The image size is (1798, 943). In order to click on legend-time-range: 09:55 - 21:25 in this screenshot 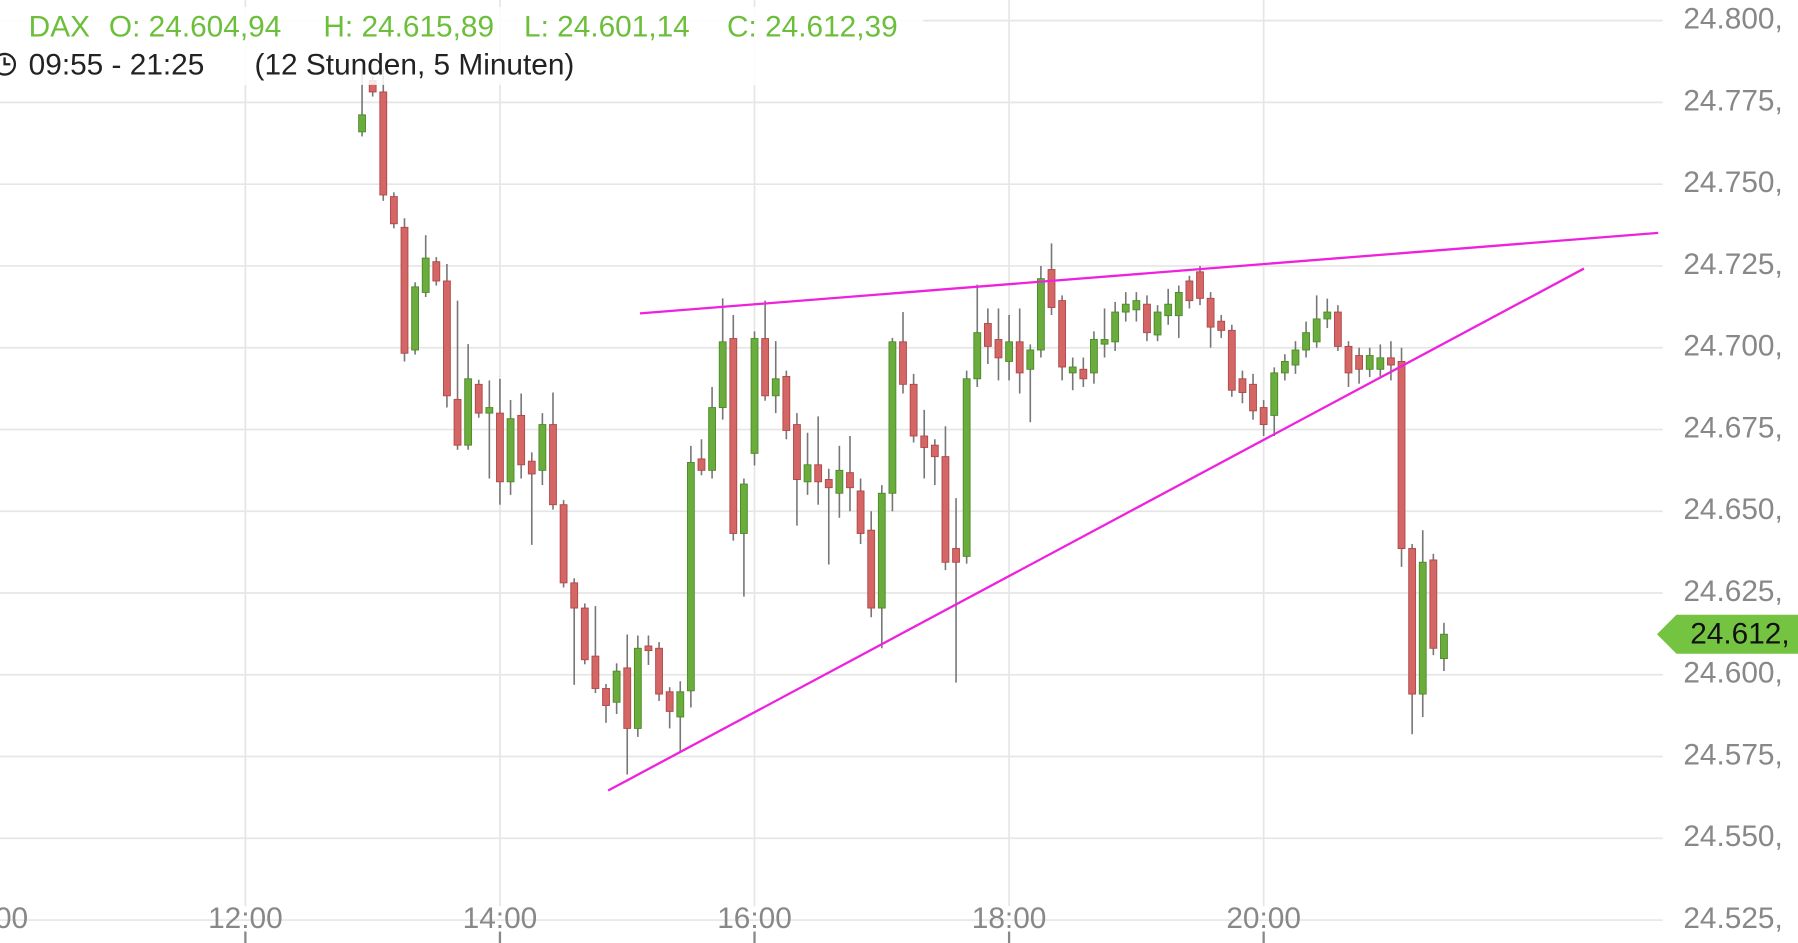, I will do `click(117, 64)`.